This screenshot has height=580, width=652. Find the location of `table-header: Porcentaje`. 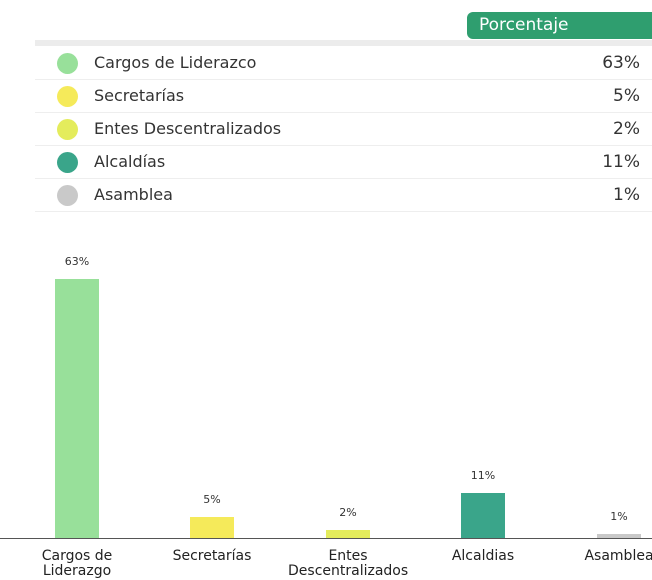

table-header: Porcentaje is located at coordinates (559, 25).